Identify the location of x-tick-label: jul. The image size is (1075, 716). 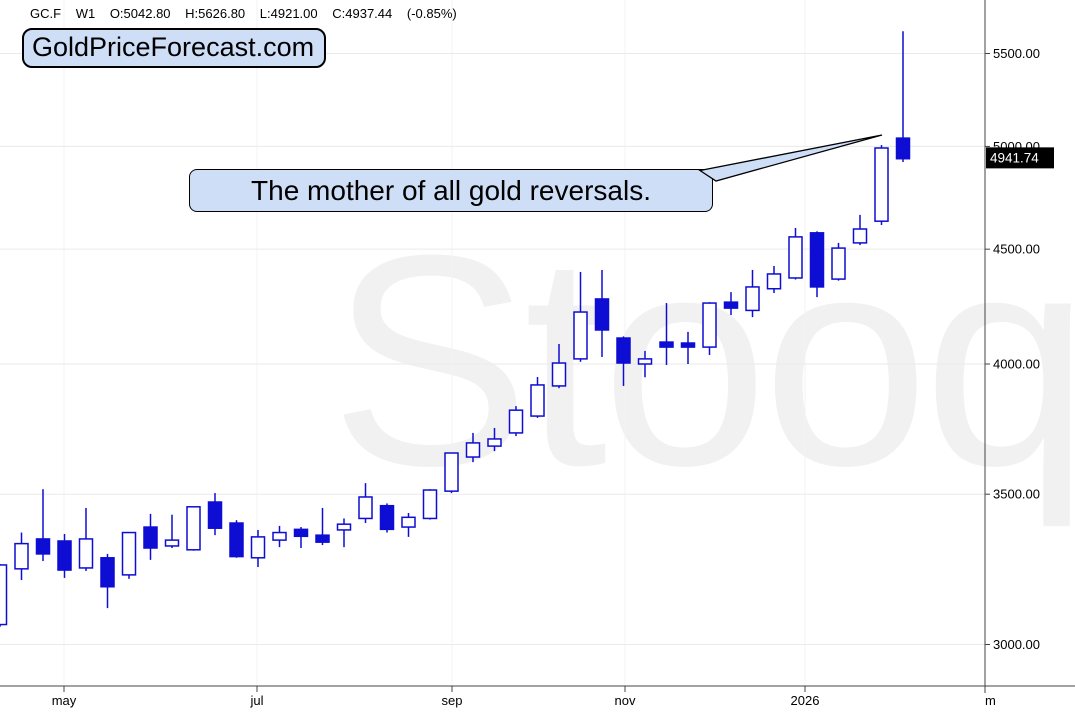
(256, 700).